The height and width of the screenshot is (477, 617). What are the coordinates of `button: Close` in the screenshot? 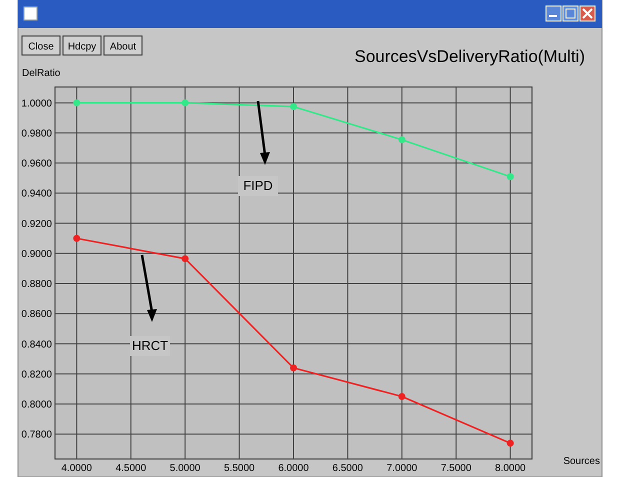 It's located at (41, 46).